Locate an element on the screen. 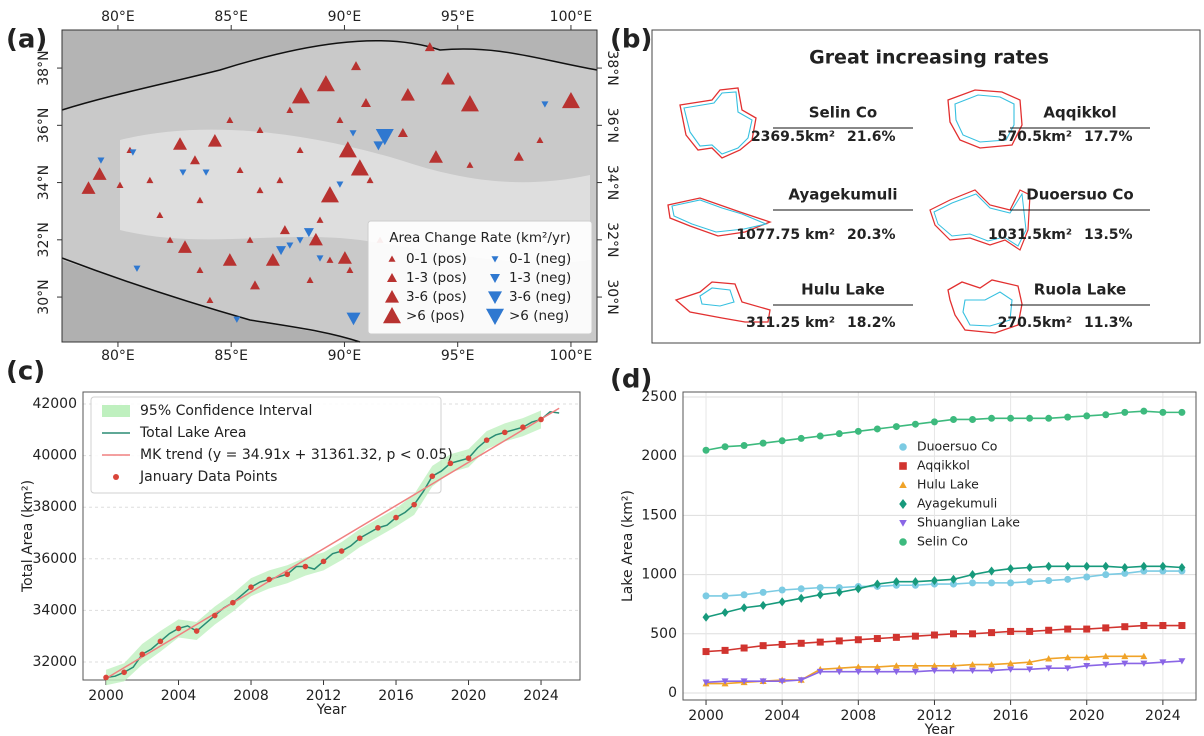 This screenshot has width=1204, height=736. panel-label: (d) is located at coordinates (631, 380).